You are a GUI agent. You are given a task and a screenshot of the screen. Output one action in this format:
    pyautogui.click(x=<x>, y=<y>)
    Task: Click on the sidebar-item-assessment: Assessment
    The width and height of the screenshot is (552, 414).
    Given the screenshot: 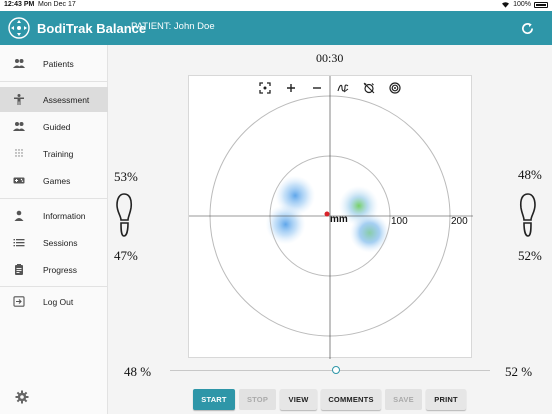 What is the action you would take?
    pyautogui.click(x=54, y=99)
    